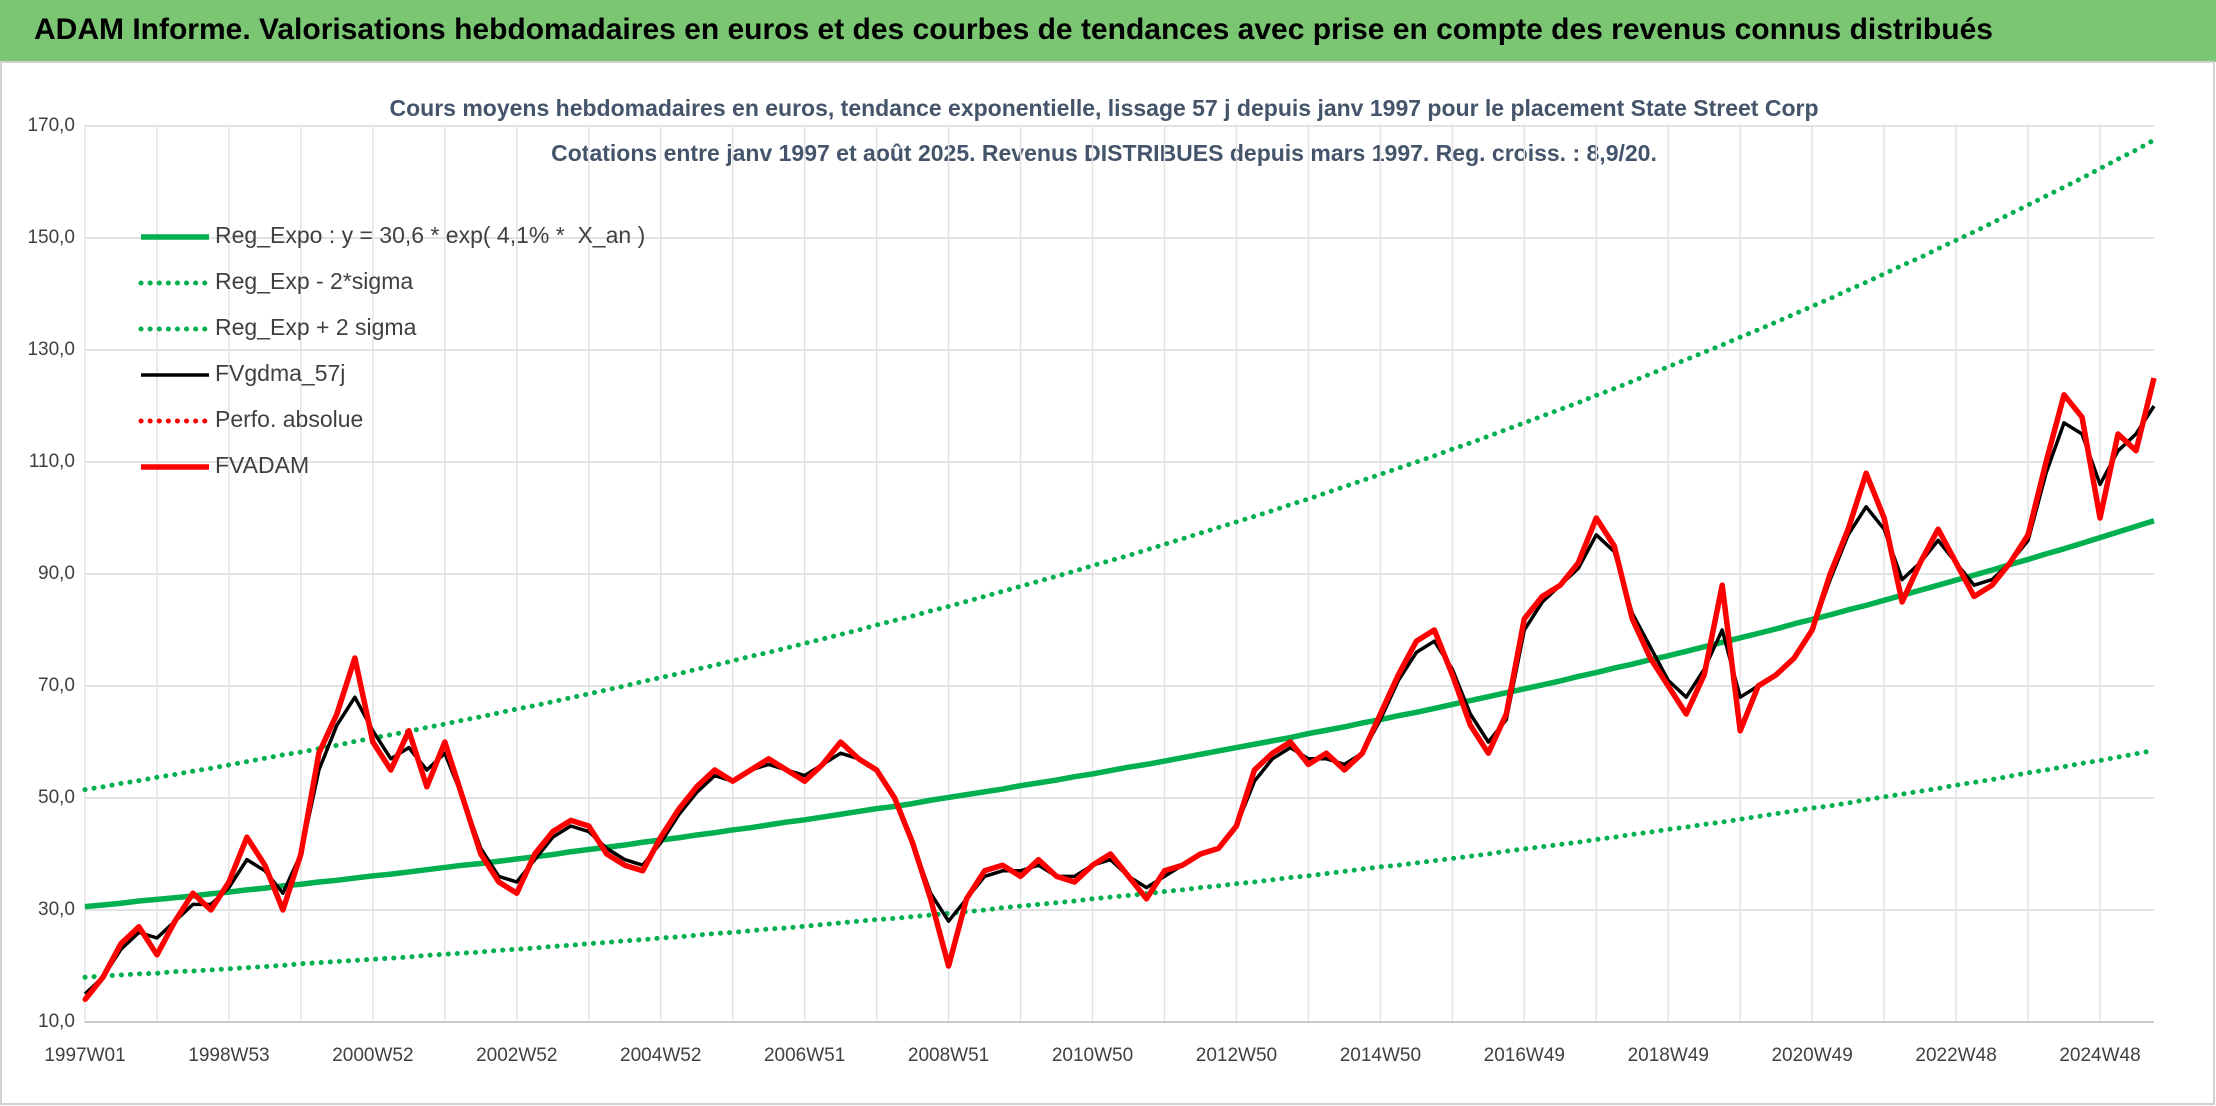 Image resolution: width=2216 pixels, height=1106 pixels. Describe the element at coordinates (56, 685) in the screenshot. I see `y-tick-label: 70,0` at that location.